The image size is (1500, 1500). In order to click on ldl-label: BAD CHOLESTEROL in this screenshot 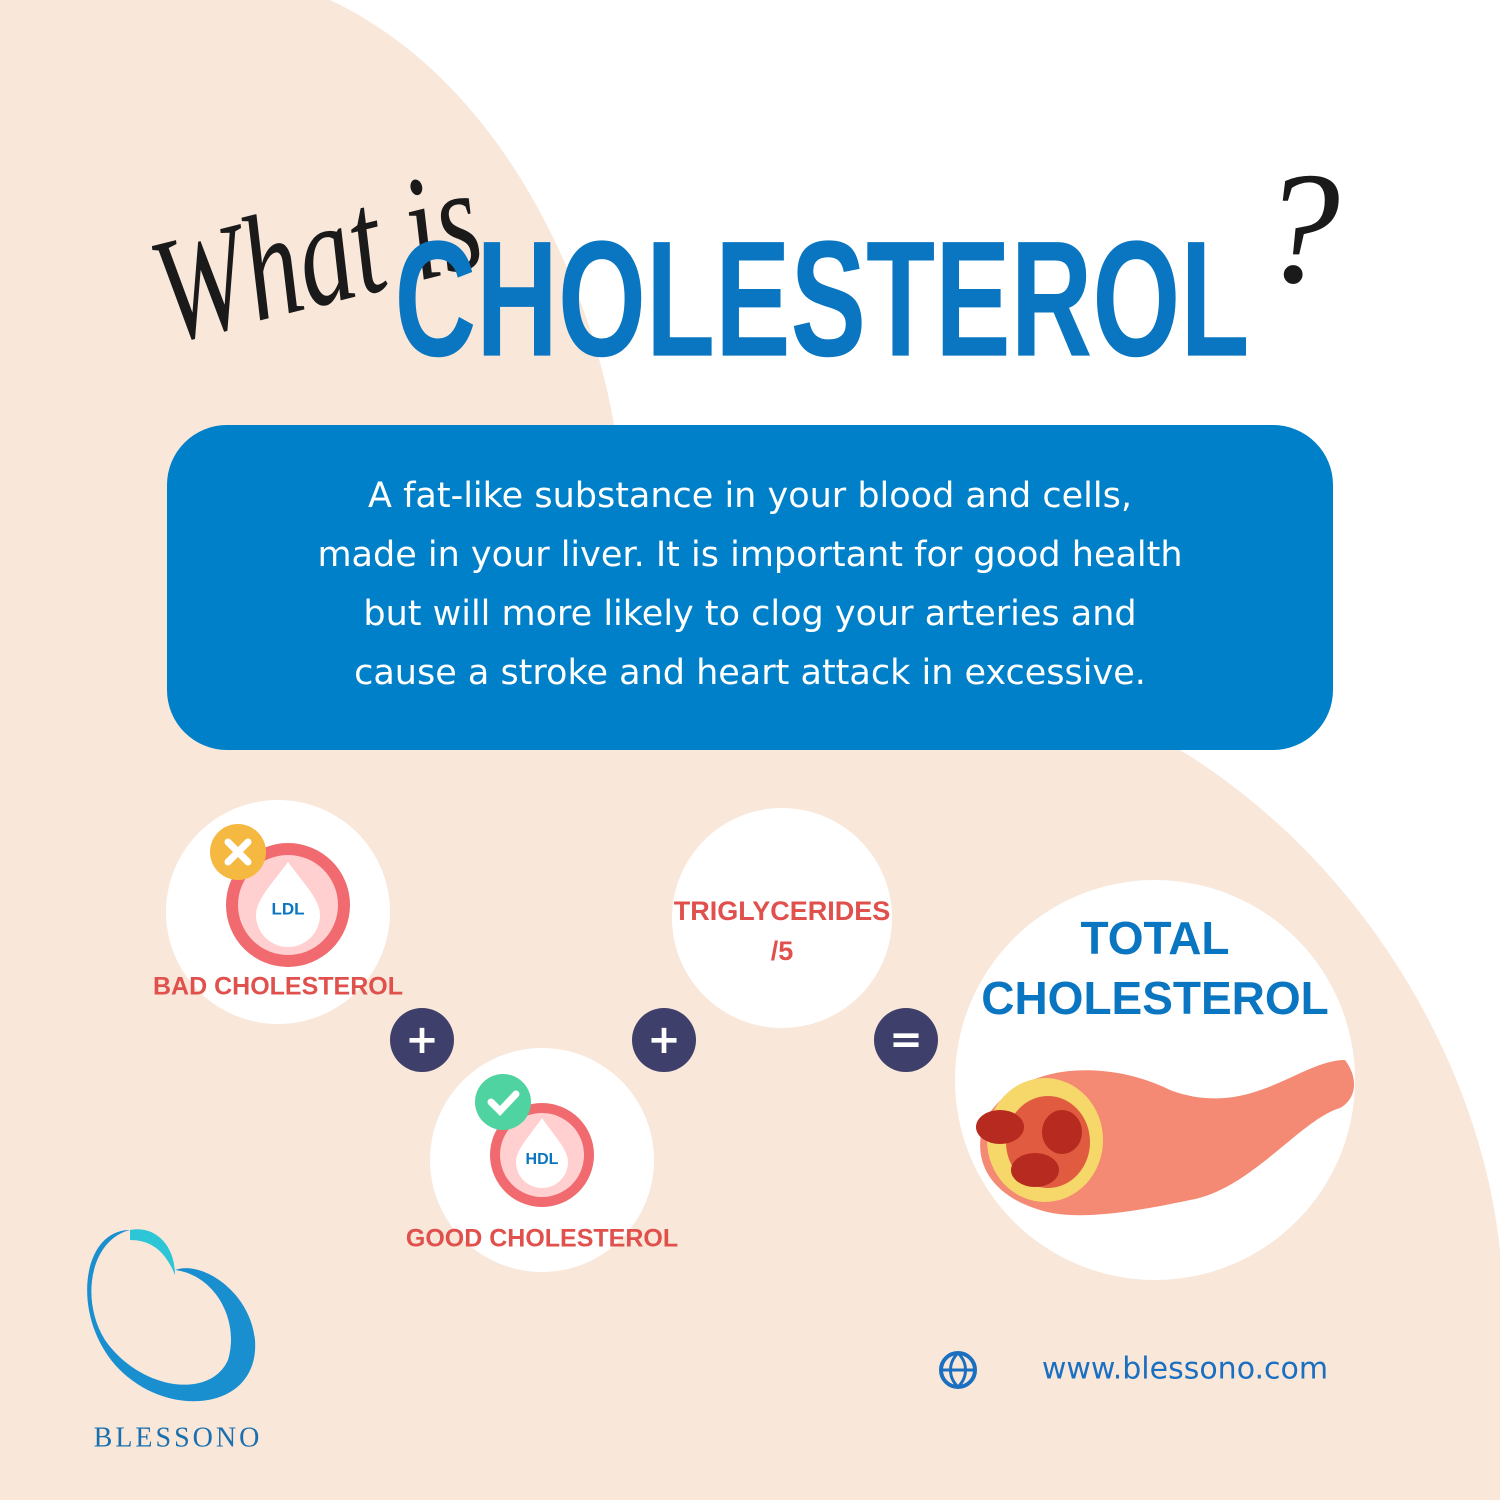, I will do `click(278, 987)`.